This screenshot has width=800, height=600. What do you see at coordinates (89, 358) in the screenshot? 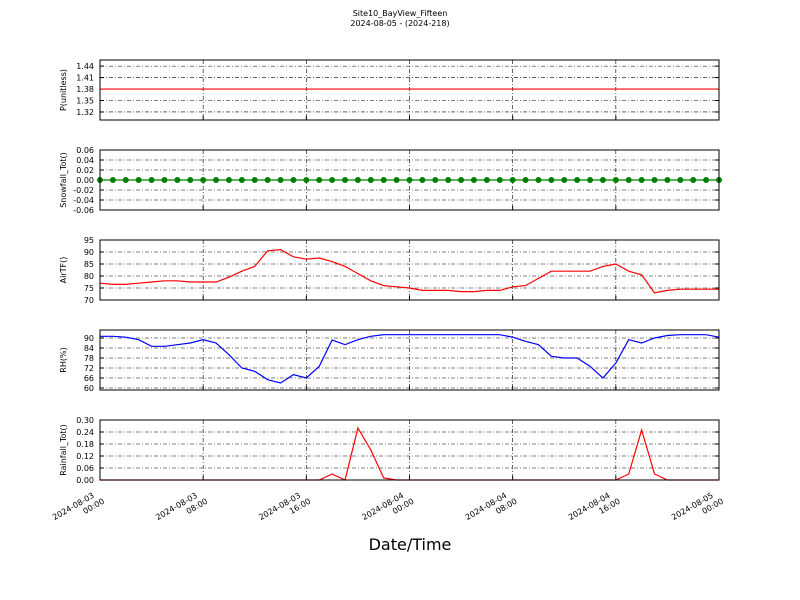
I see `y-tick-label: 78` at bounding box center [89, 358].